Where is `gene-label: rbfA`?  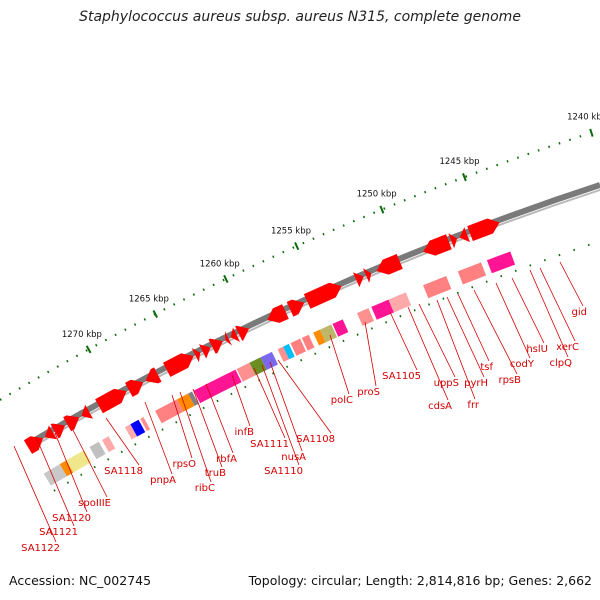
gene-label: rbfA is located at coordinates (226, 459).